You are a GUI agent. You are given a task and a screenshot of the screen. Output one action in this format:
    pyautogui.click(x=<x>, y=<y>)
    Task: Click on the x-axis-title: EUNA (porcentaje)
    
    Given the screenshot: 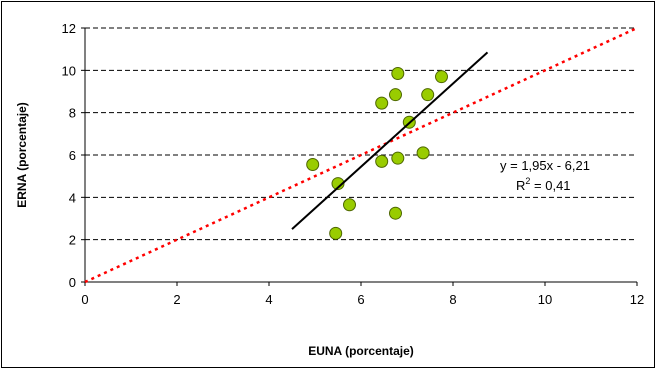 What is the action you would take?
    pyautogui.click(x=361, y=351)
    